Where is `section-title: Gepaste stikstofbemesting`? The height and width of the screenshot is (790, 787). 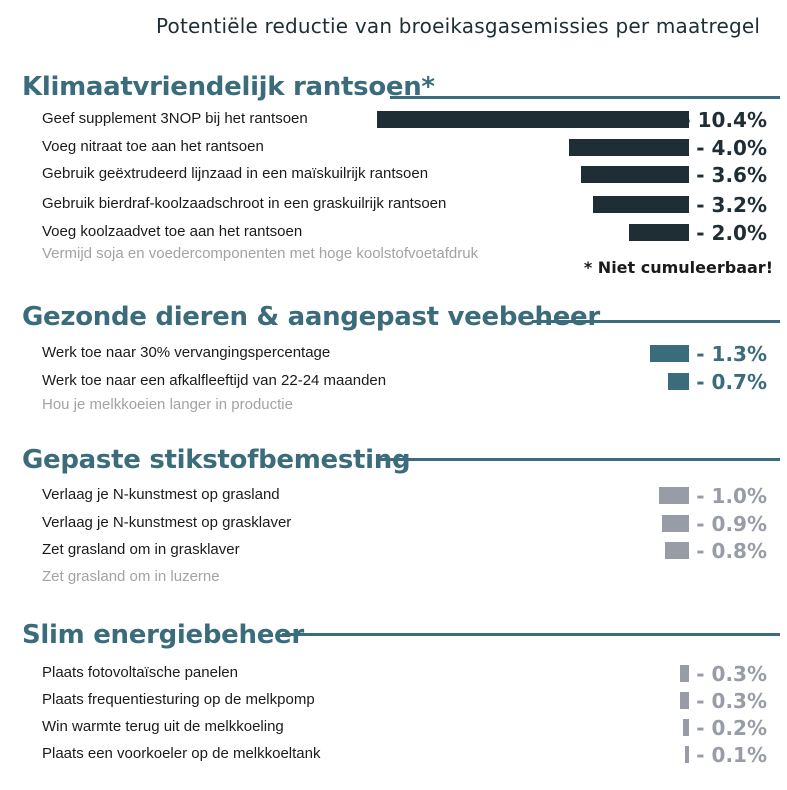
section-title: Gepaste stikstofbemesting is located at coordinates (216, 460).